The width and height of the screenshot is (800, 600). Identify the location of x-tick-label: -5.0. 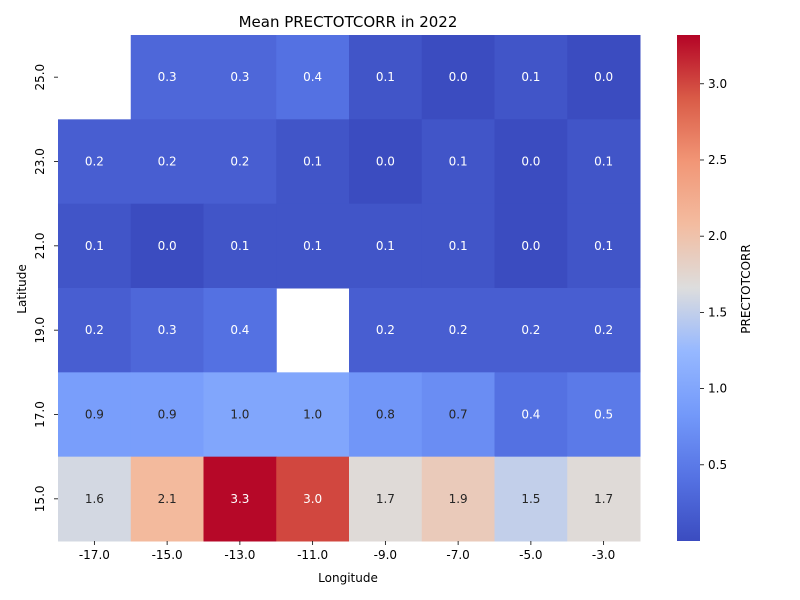
(530, 555).